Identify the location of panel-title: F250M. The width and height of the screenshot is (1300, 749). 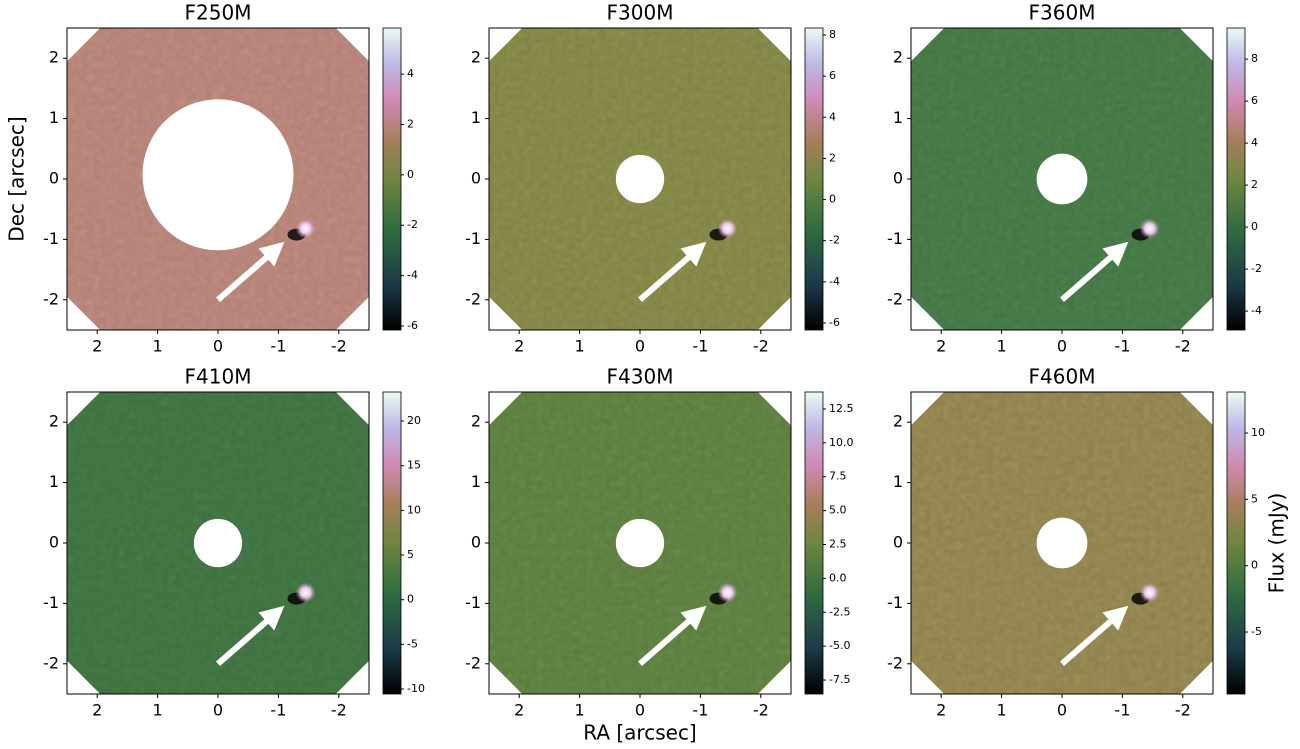
(218, 13).